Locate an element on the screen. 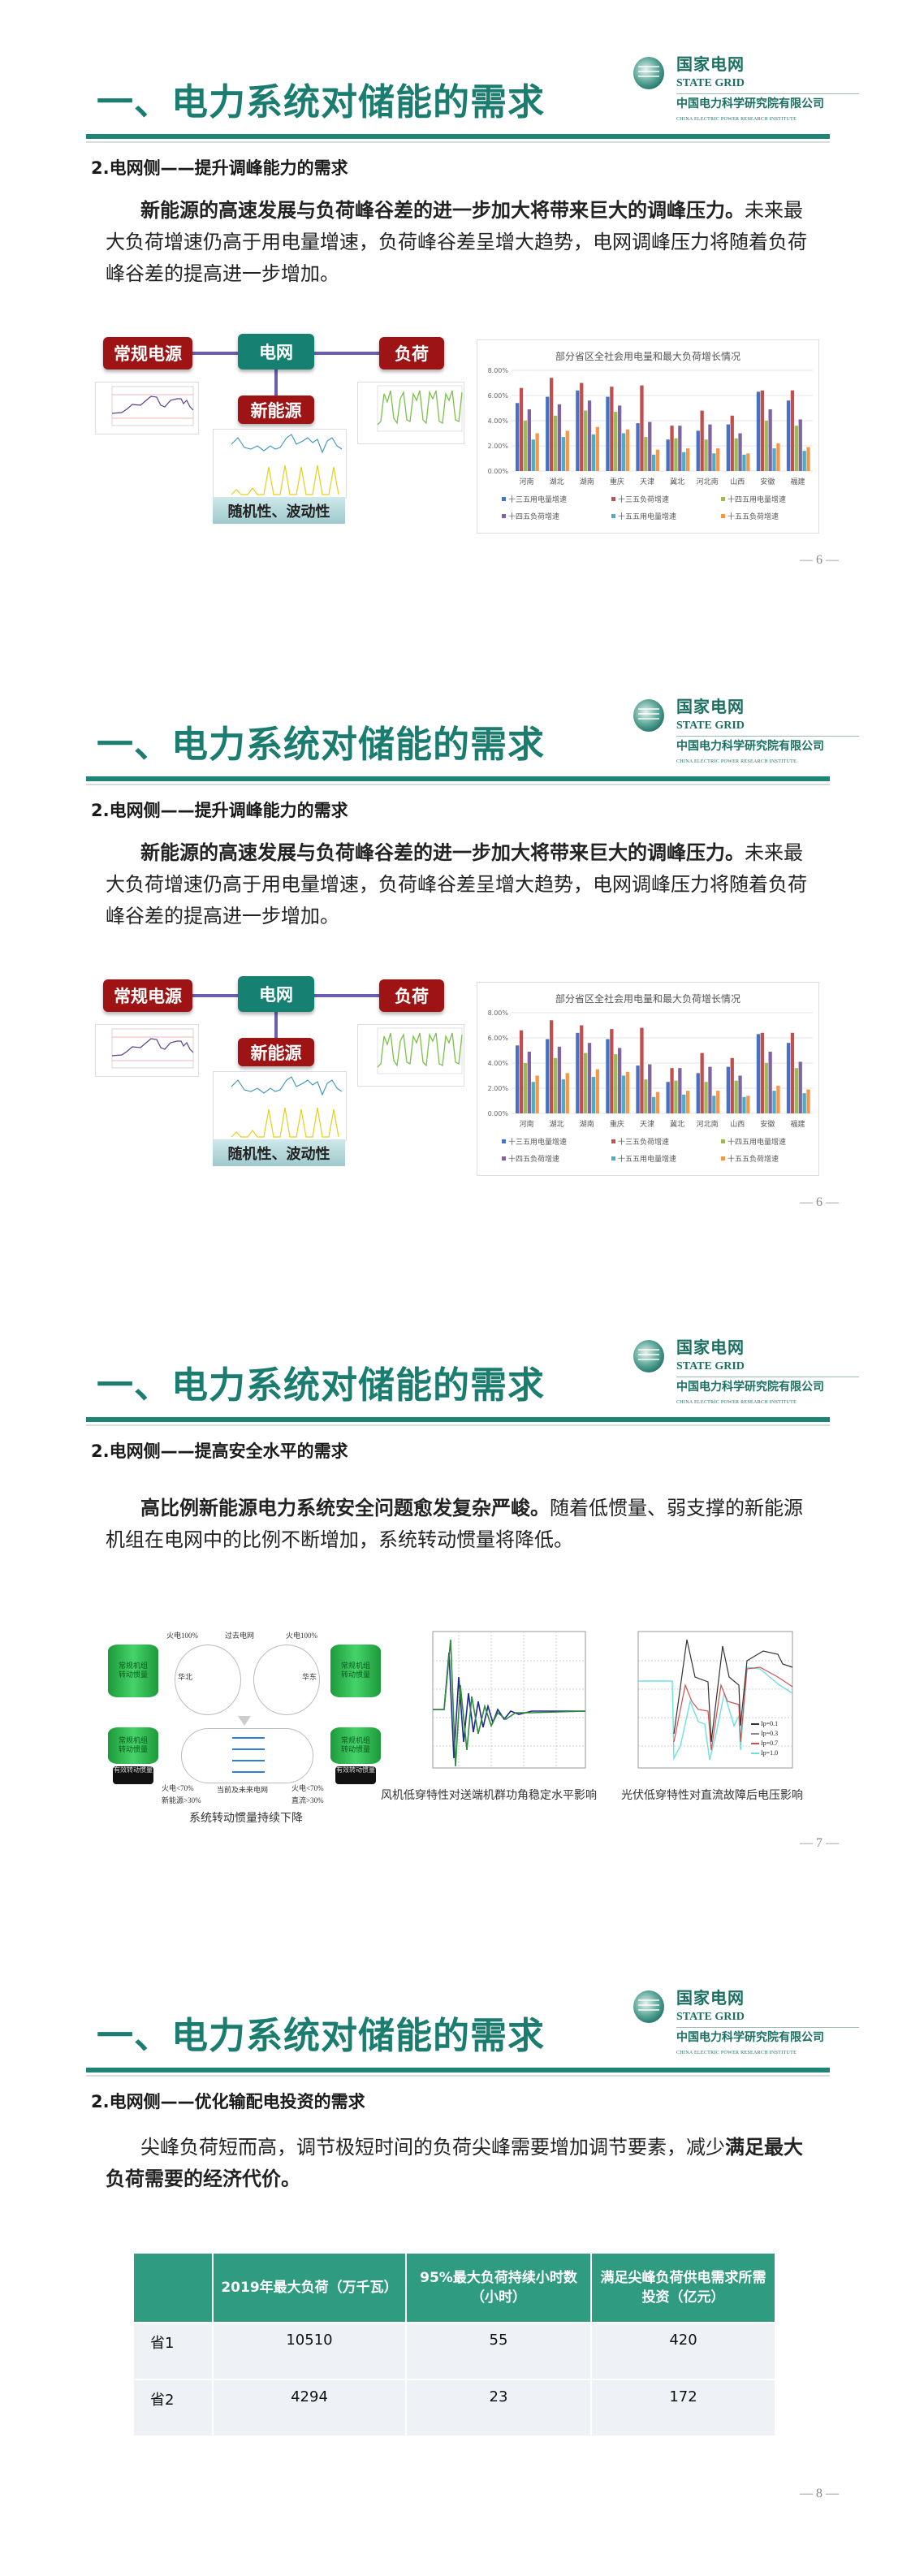 The image size is (911, 2576). inertia-caption: 系统转动惯量持续下降 is located at coordinates (246, 1819).